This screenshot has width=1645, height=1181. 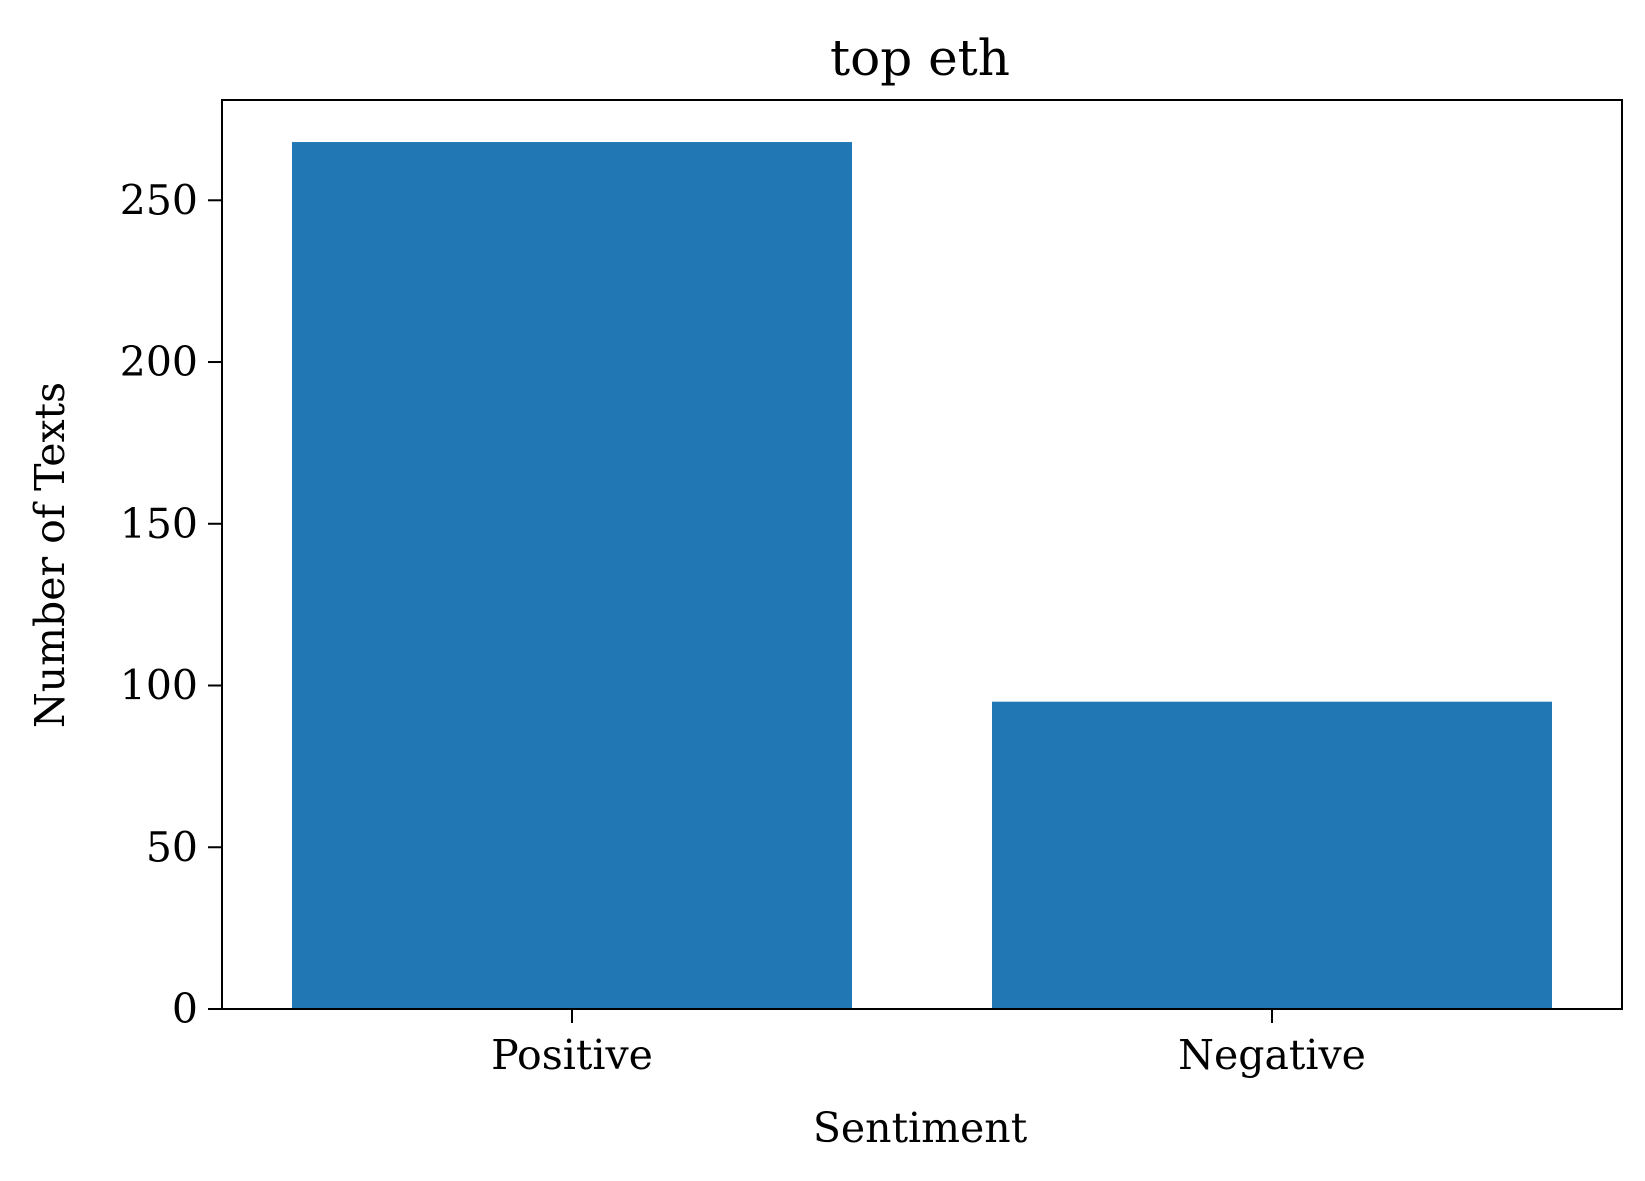 I want to click on bar-negative, so click(x=1272, y=855).